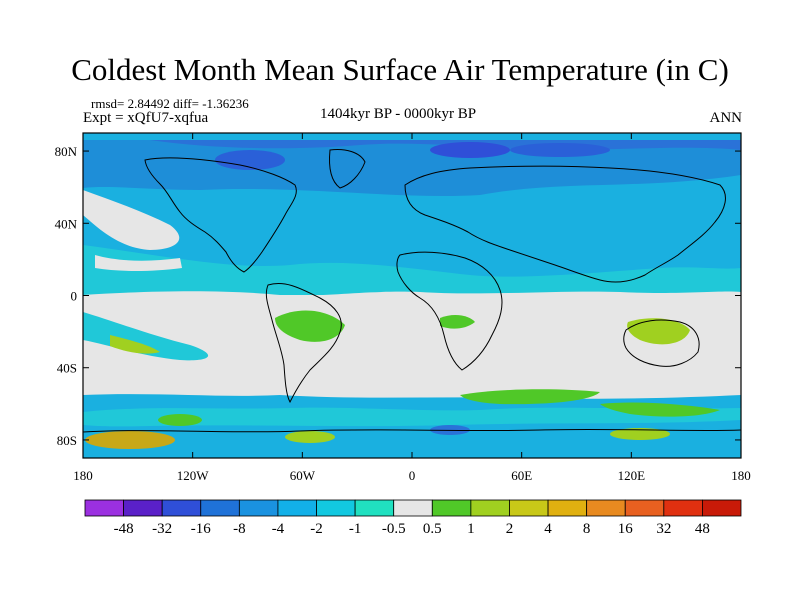  What do you see at coordinates (394, 529) in the screenshot?
I see `colorbar-label: -0.5` at bounding box center [394, 529].